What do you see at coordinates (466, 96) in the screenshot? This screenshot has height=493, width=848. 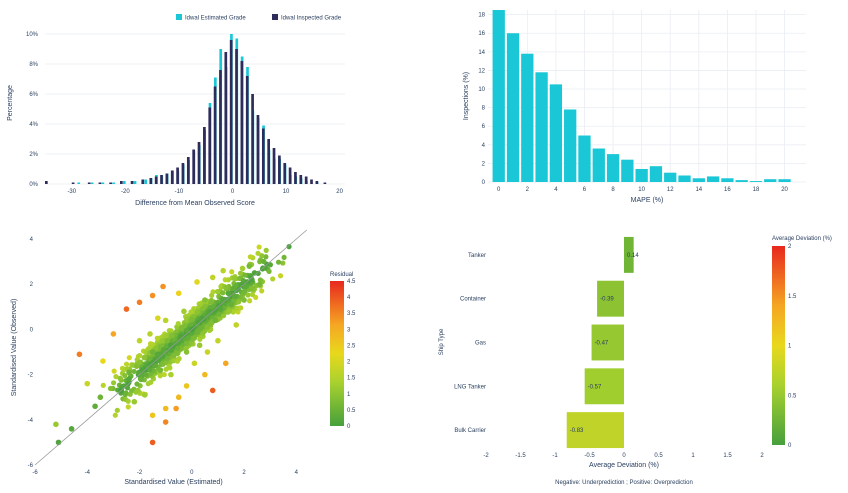 I see `y-axis-label: Inspections (%)` at bounding box center [466, 96].